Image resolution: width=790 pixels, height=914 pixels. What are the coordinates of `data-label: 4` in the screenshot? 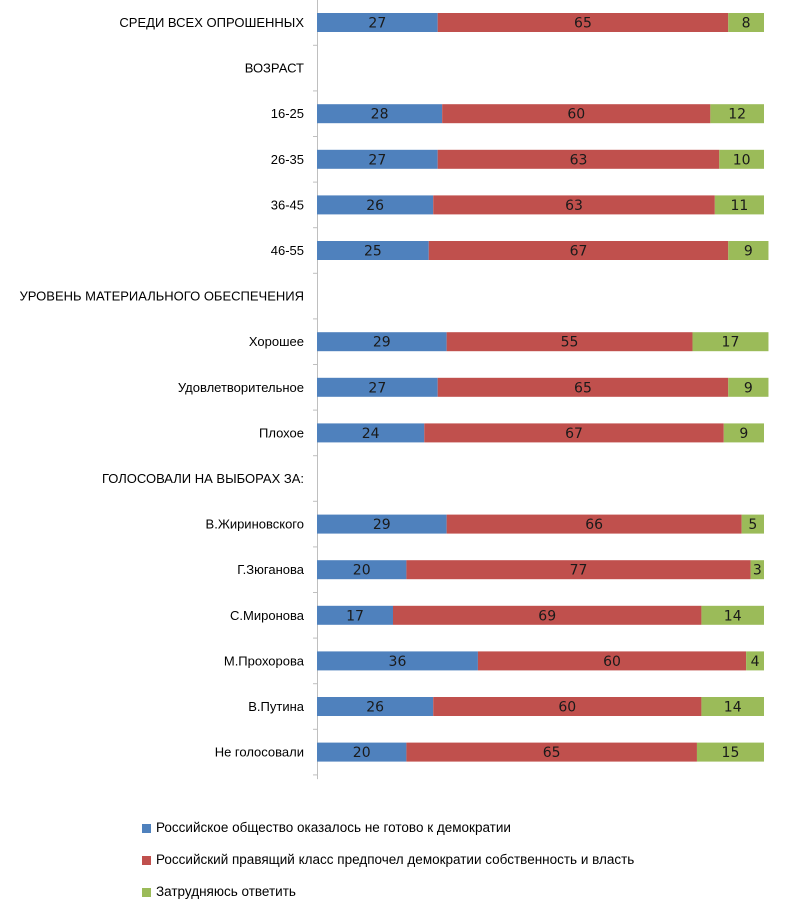 It's located at (755, 662).